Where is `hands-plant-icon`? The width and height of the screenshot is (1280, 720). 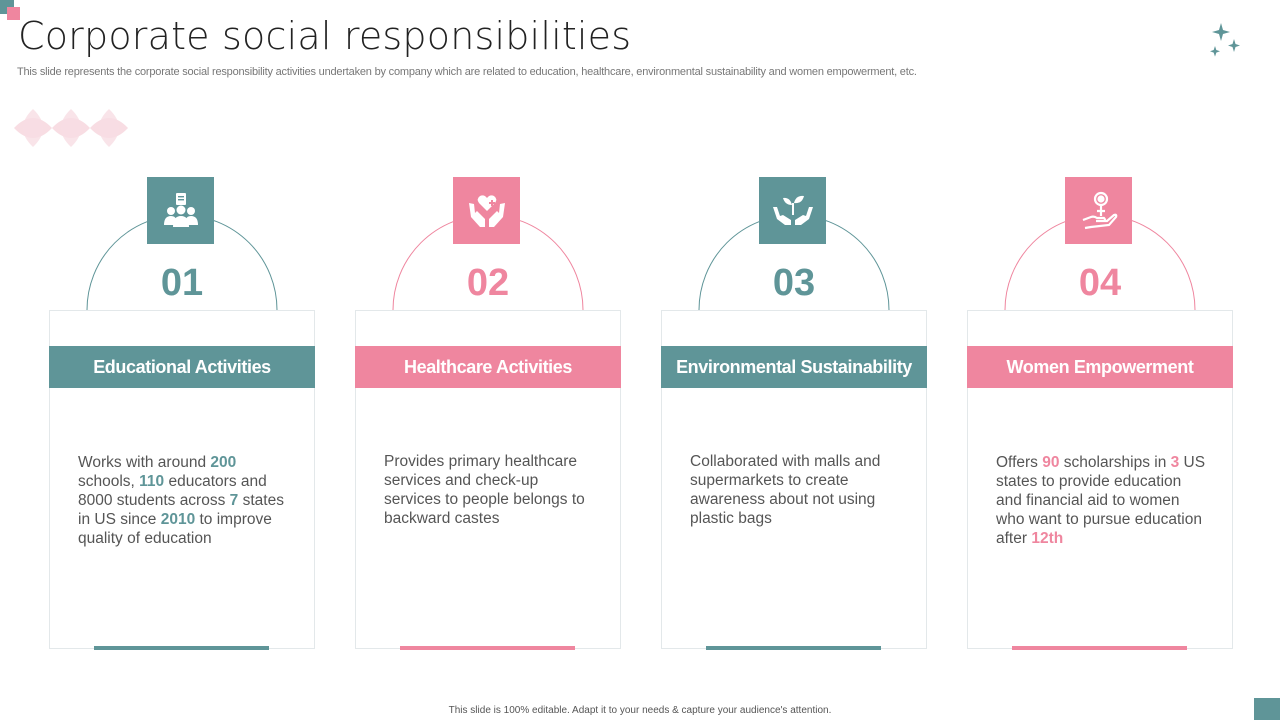
hands-plant-icon is located at coordinates (792, 210).